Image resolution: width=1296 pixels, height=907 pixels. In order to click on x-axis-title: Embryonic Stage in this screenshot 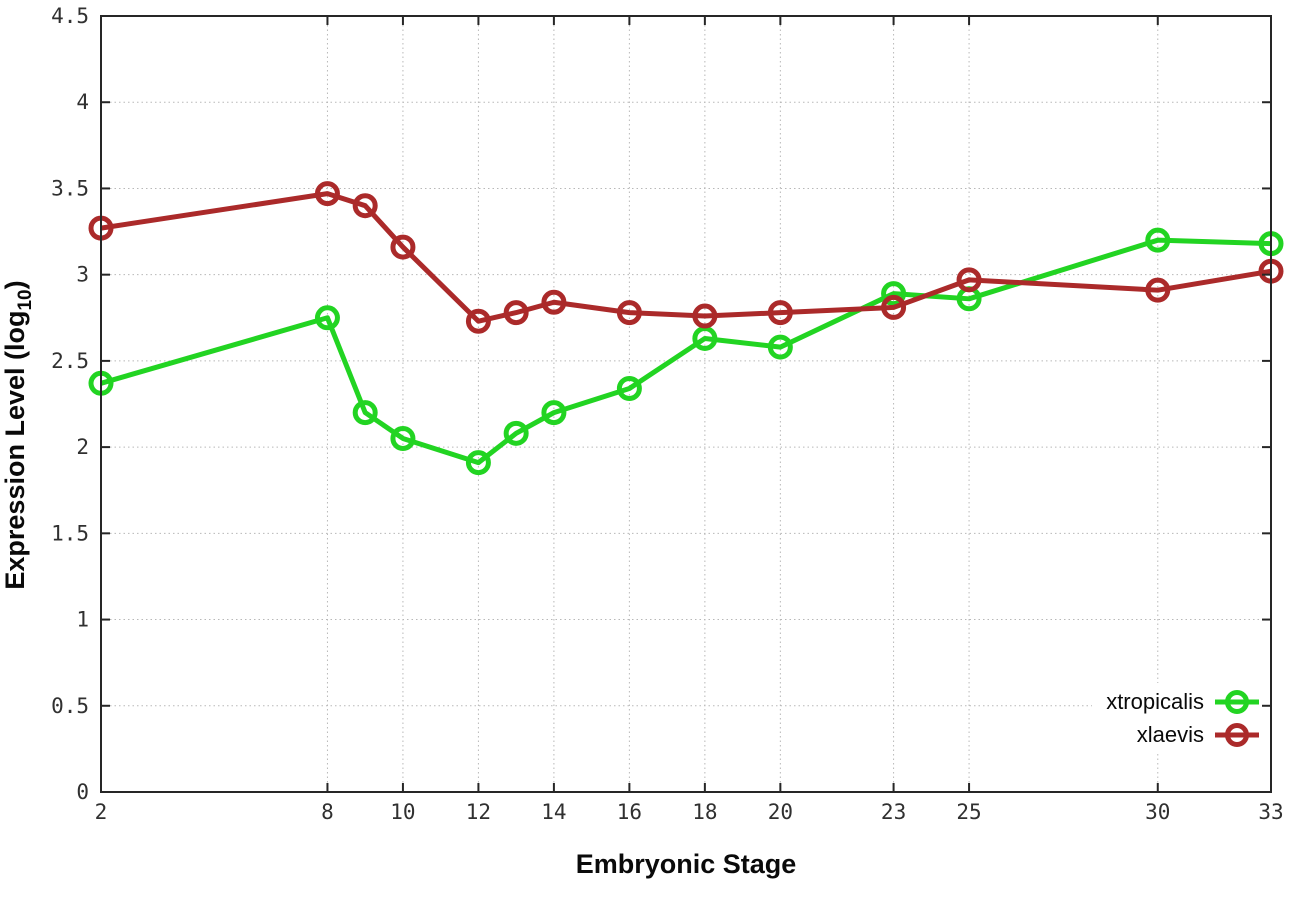, I will do `click(686, 864)`.